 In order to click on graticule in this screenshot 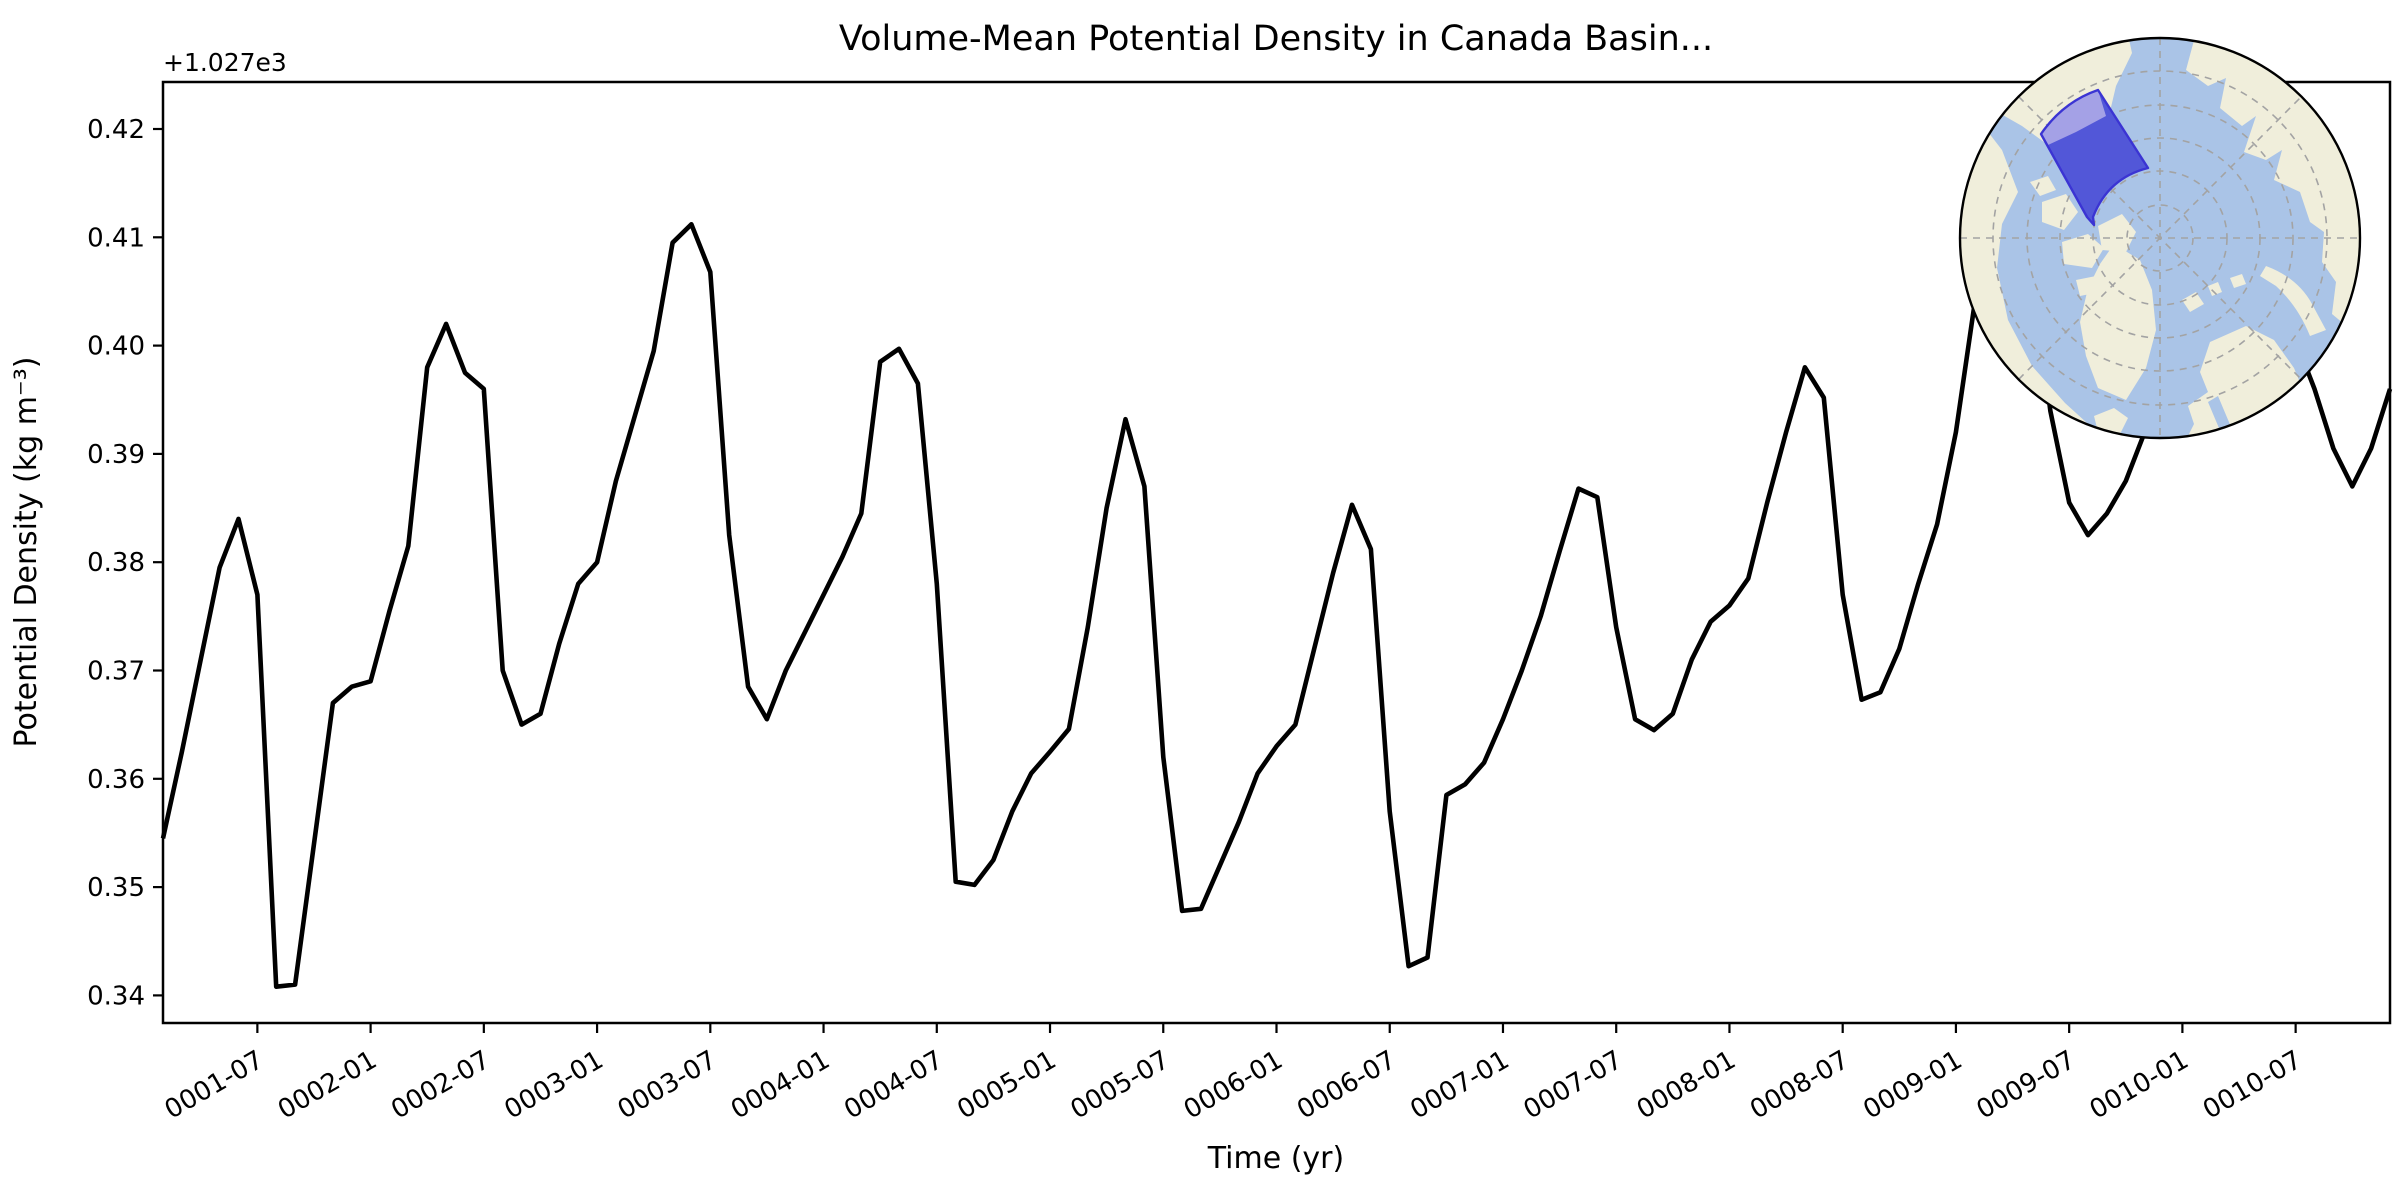, I will do `click(2160, 238)`.